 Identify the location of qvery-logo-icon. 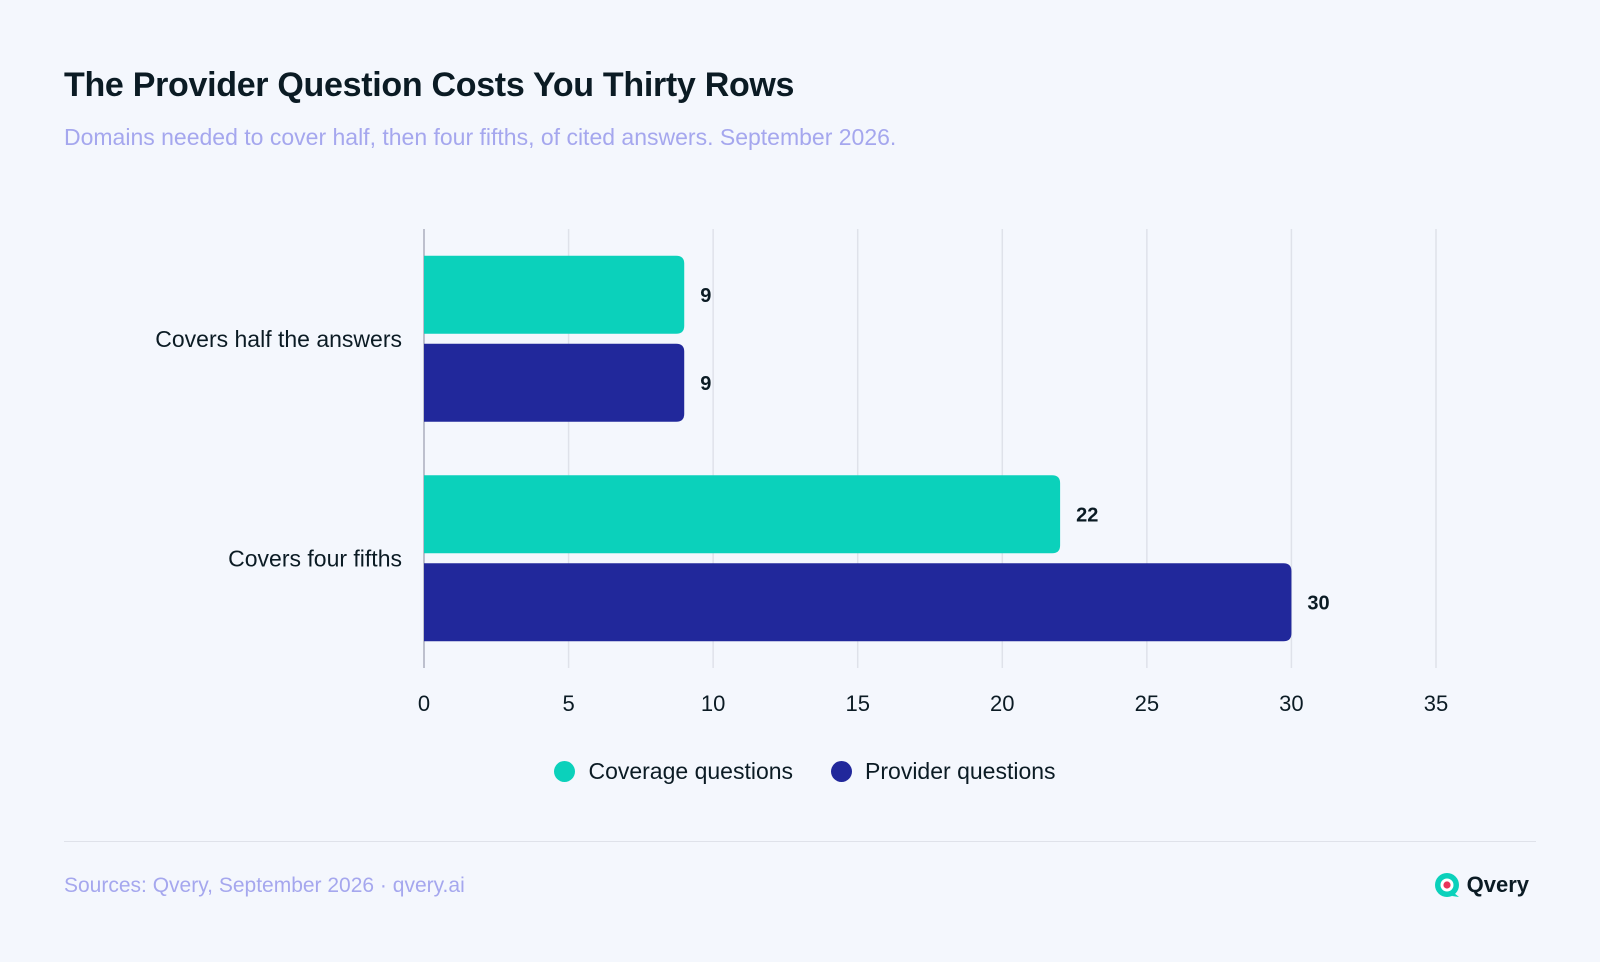
(1446, 885).